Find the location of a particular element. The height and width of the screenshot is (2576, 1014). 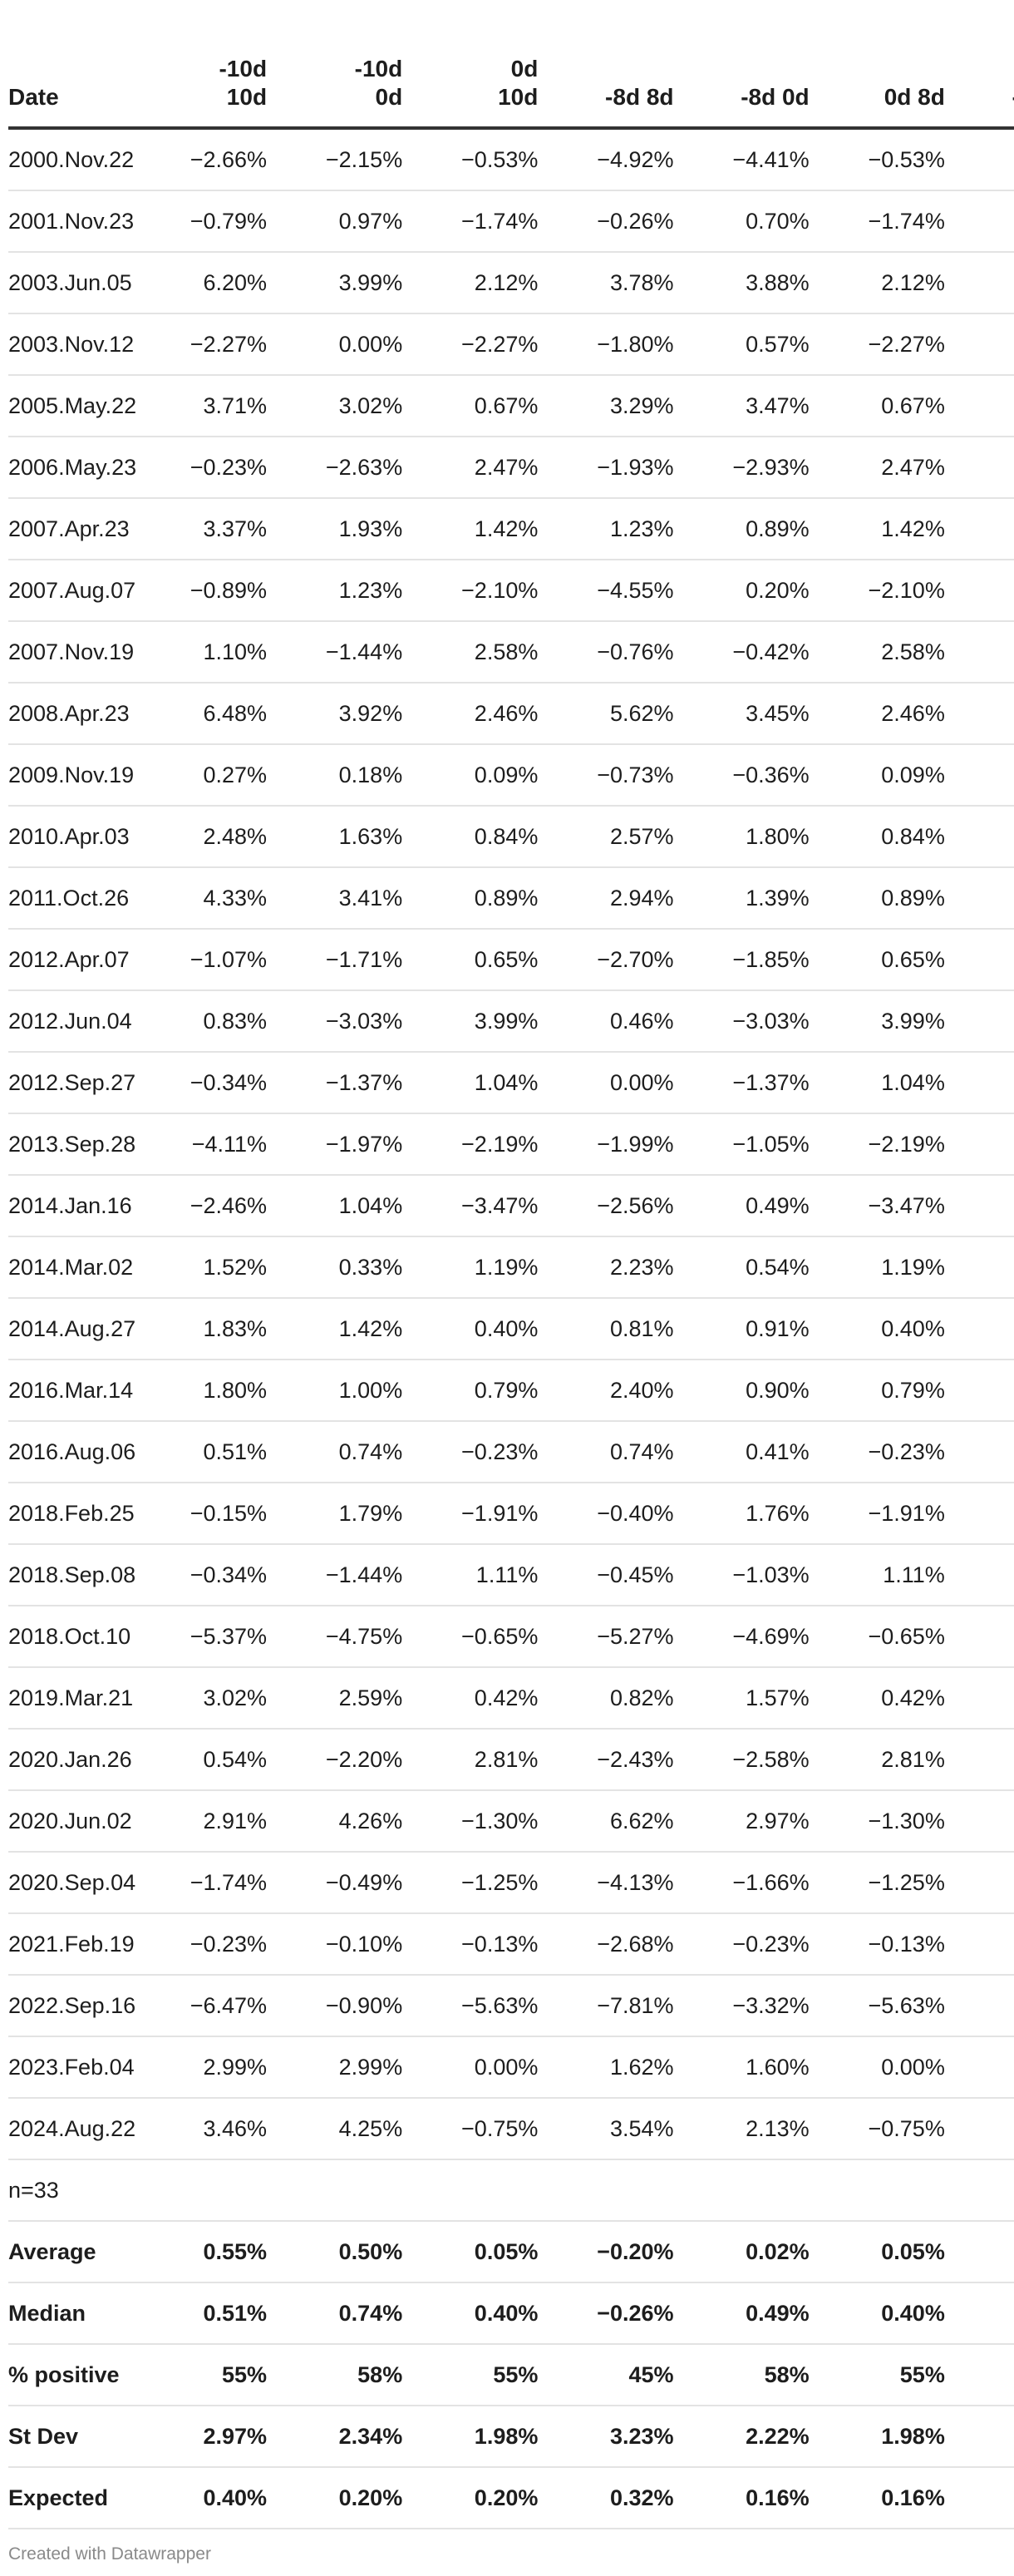

value-cell: −2.46% is located at coordinates (207, 1206).